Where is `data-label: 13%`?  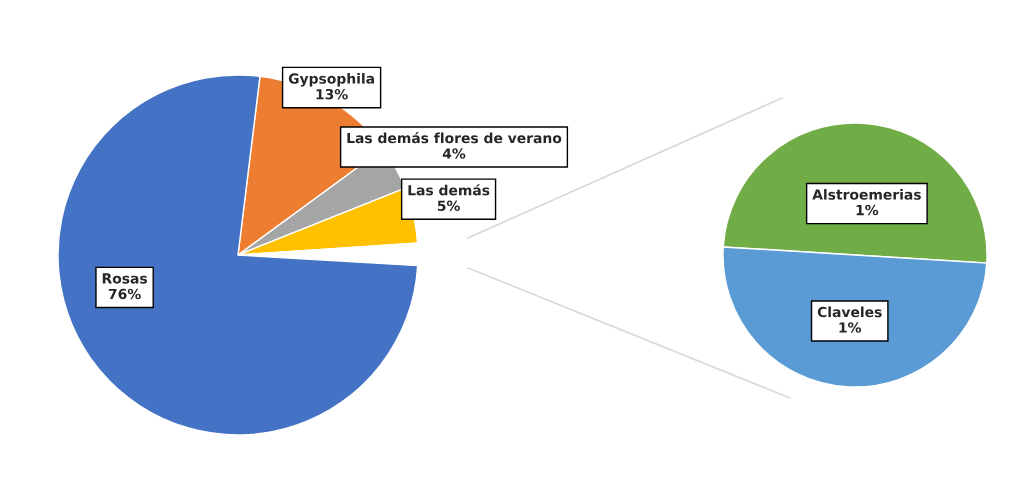 data-label: 13% is located at coordinates (332, 94).